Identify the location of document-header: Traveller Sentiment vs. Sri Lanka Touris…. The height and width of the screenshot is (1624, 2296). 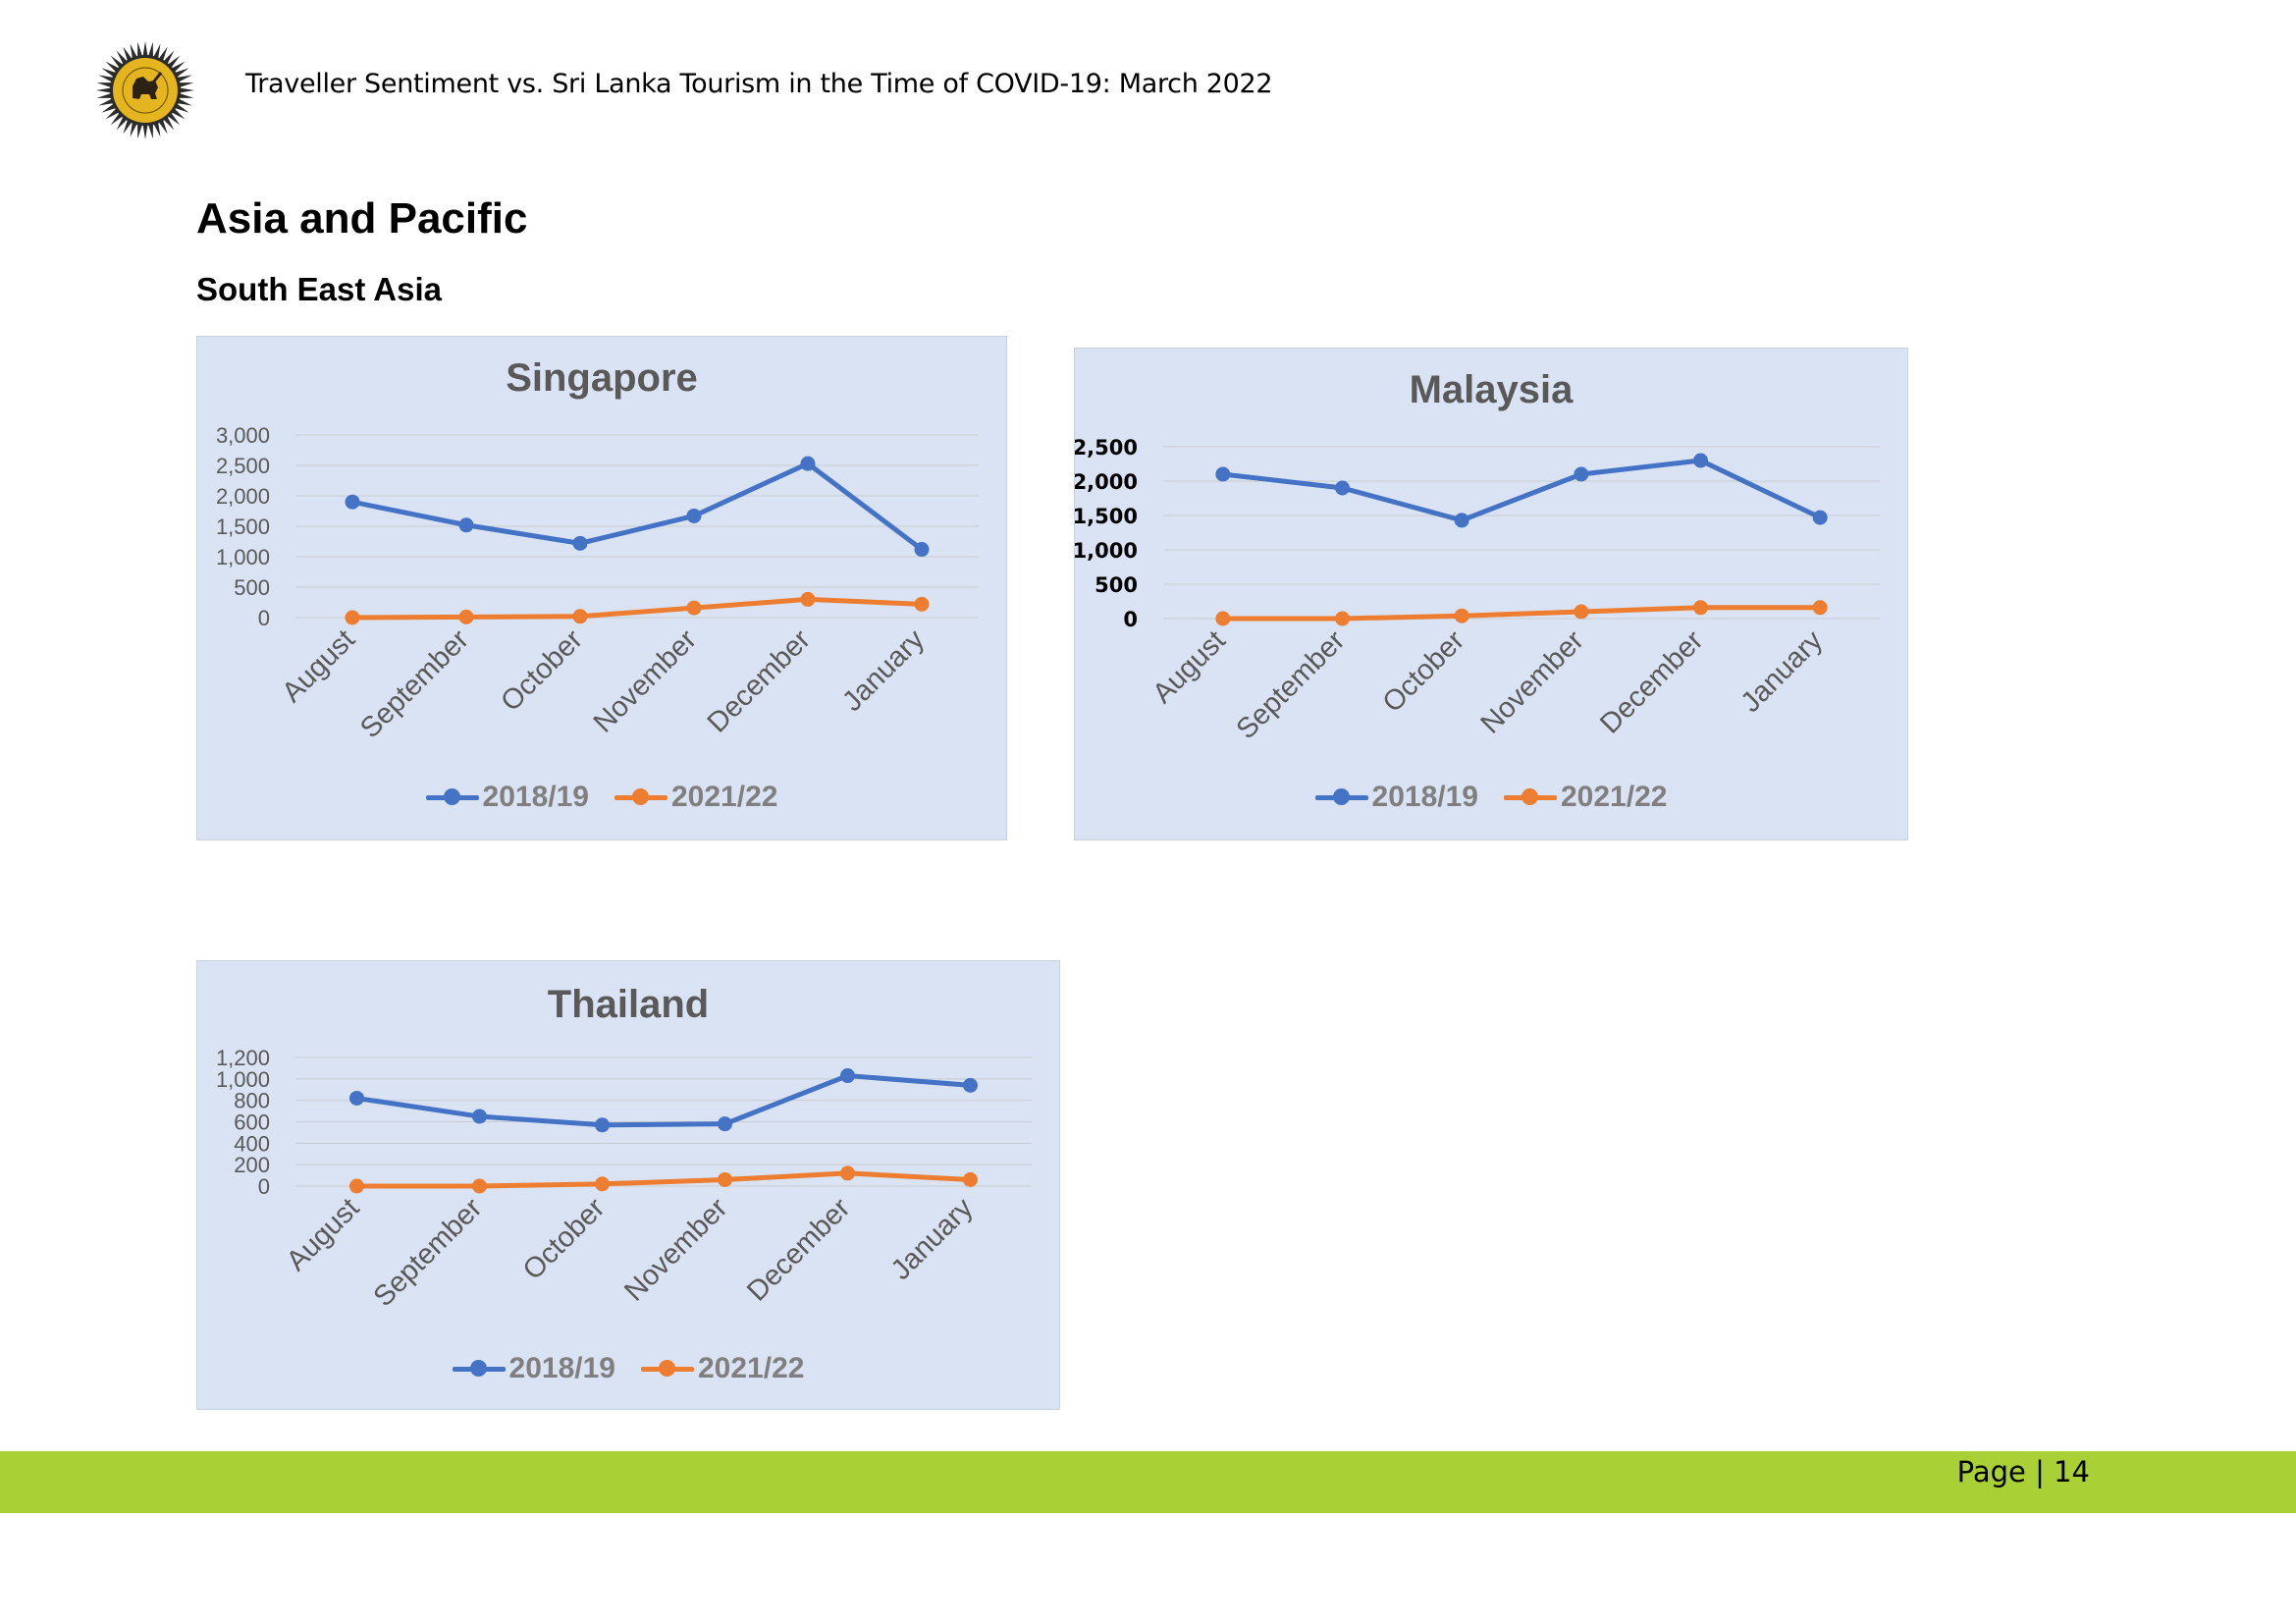
(759, 84).